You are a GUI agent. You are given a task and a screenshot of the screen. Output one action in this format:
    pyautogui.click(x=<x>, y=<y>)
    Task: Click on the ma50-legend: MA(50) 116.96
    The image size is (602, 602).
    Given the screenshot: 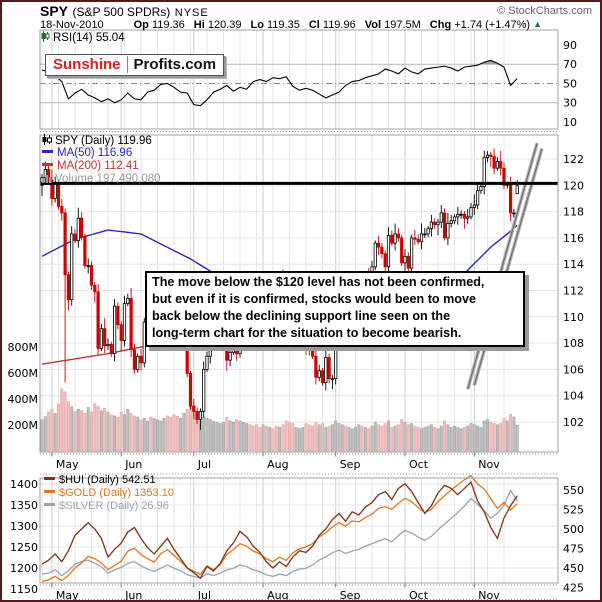 What is the action you would take?
    pyautogui.click(x=87, y=153)
    